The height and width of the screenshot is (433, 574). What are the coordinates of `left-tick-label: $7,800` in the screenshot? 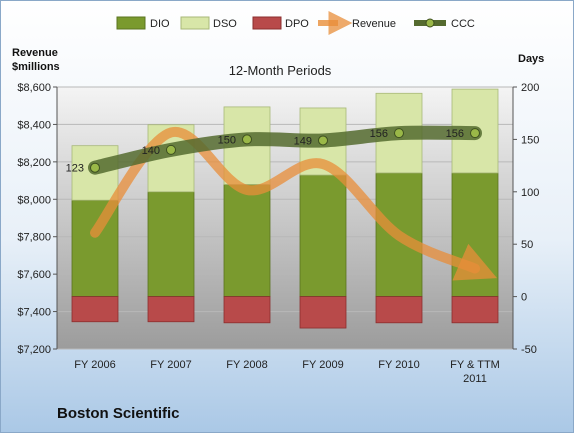 It's located at (34, 238).